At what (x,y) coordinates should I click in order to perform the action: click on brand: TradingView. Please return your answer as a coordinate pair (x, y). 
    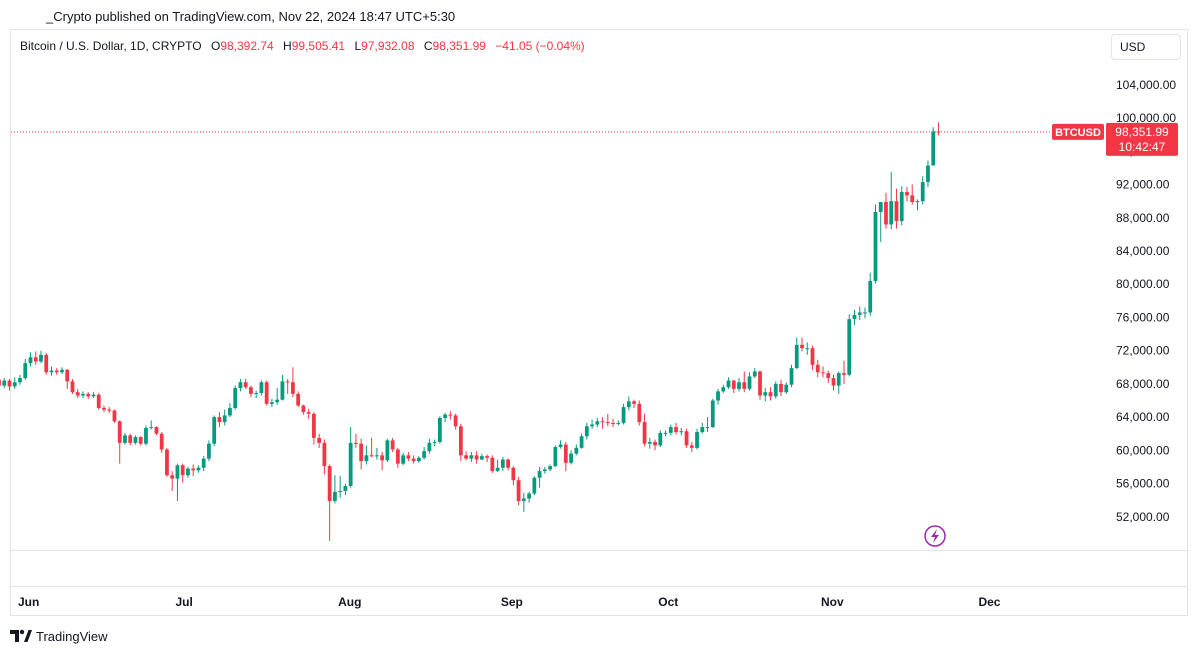
    Looking at the image, I should click on (59, 636).